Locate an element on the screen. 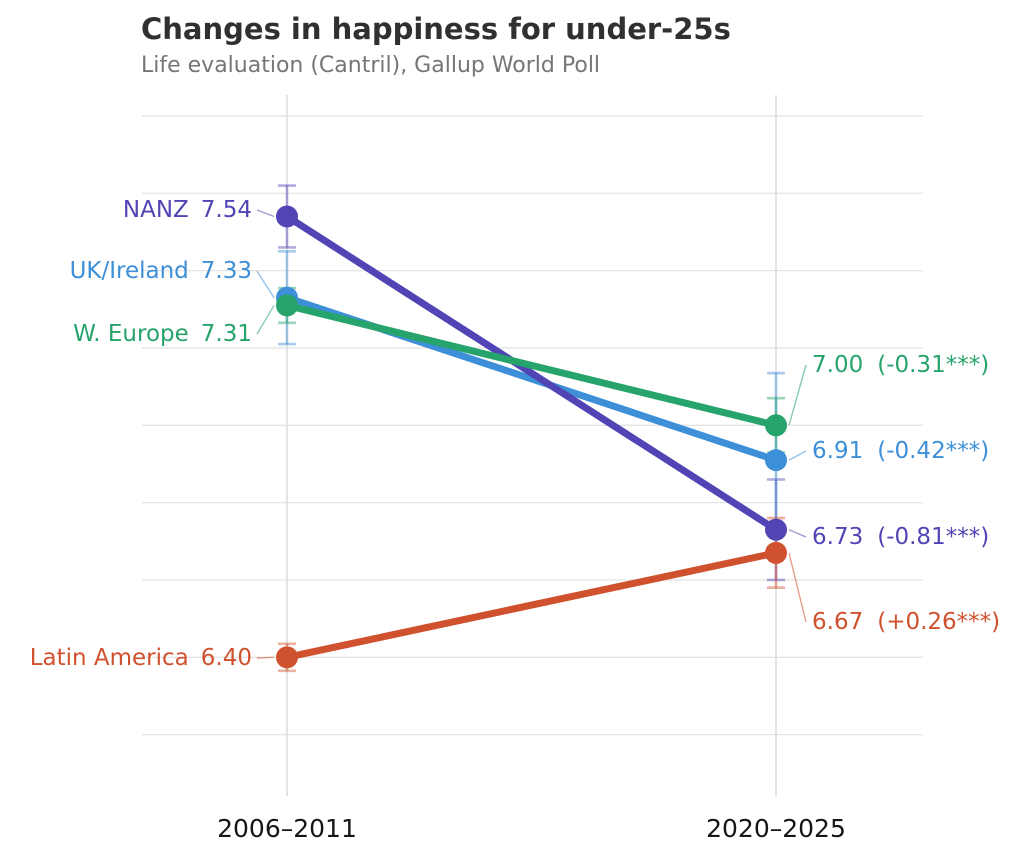  label-left-uk-ireland: UK/Ireland 7.33 is located at coordinates (161, 271).